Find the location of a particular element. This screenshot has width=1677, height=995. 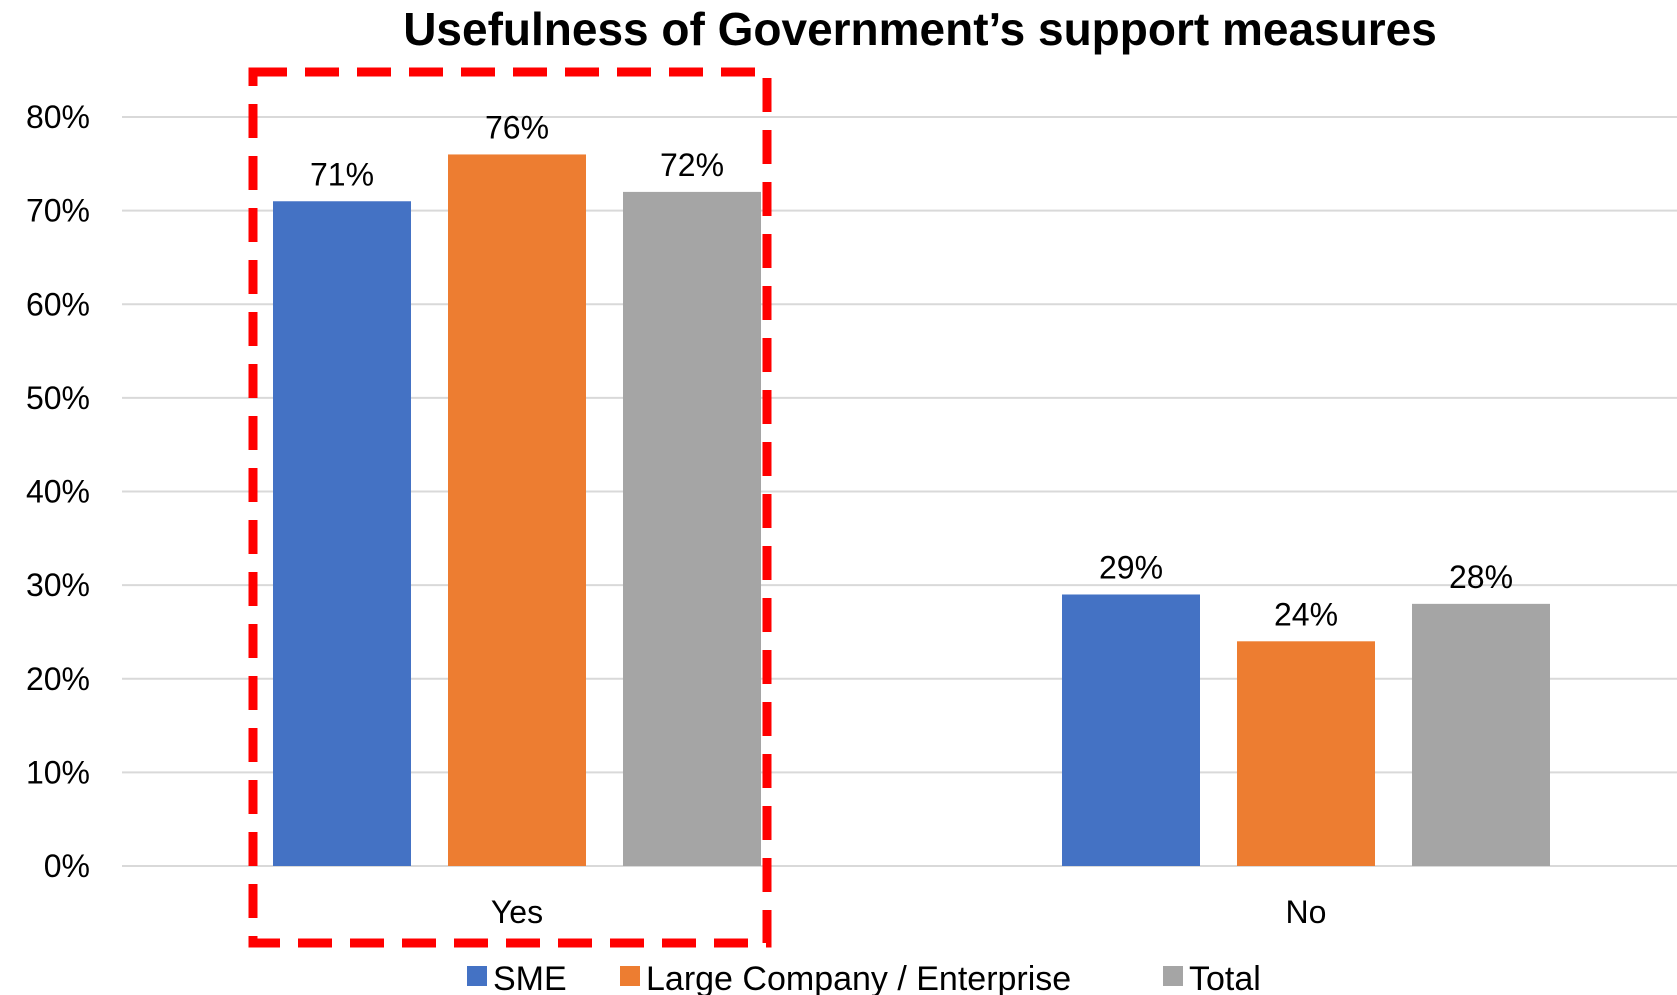

legend: SME Large Company / Enterprise Total is located at coordinates (864, 977).